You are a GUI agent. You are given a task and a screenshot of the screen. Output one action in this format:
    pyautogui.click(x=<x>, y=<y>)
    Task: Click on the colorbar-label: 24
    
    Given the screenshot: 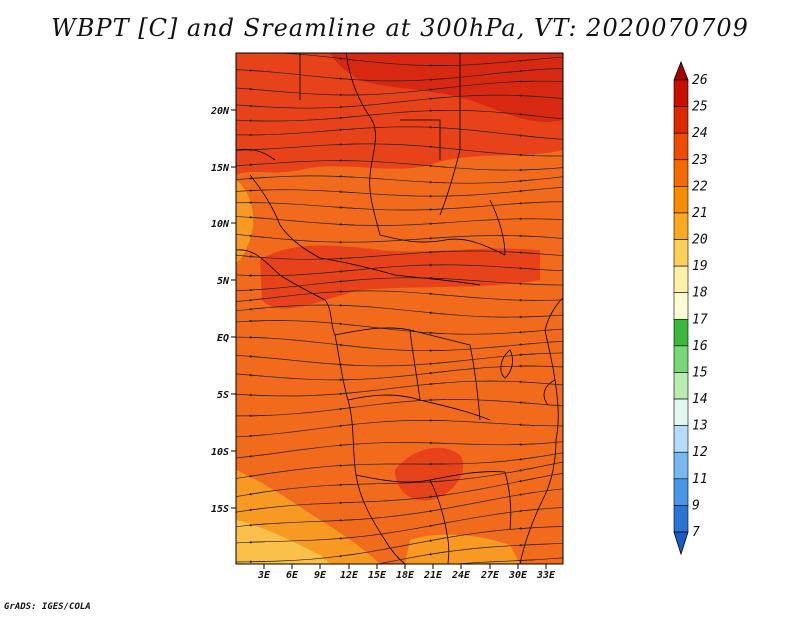 What is the action you would take?
    pyautogui.click(x=700, y=133)
    